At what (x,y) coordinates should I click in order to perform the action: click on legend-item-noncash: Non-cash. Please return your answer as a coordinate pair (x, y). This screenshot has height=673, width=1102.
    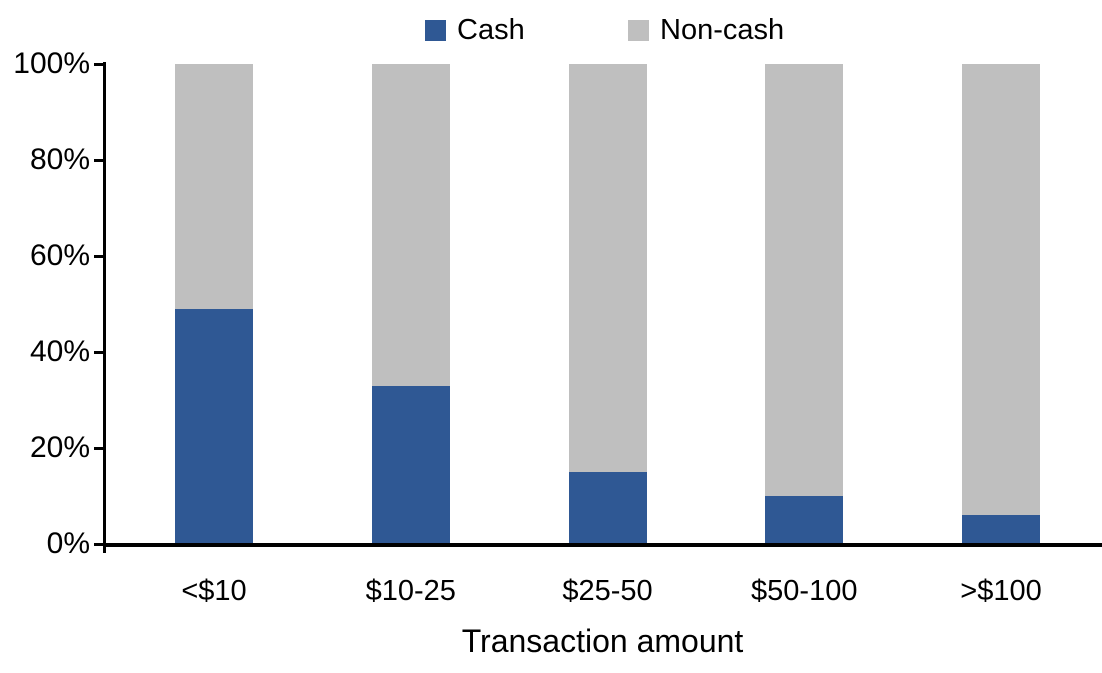
    Looking at the image, I should click on (706, 30).